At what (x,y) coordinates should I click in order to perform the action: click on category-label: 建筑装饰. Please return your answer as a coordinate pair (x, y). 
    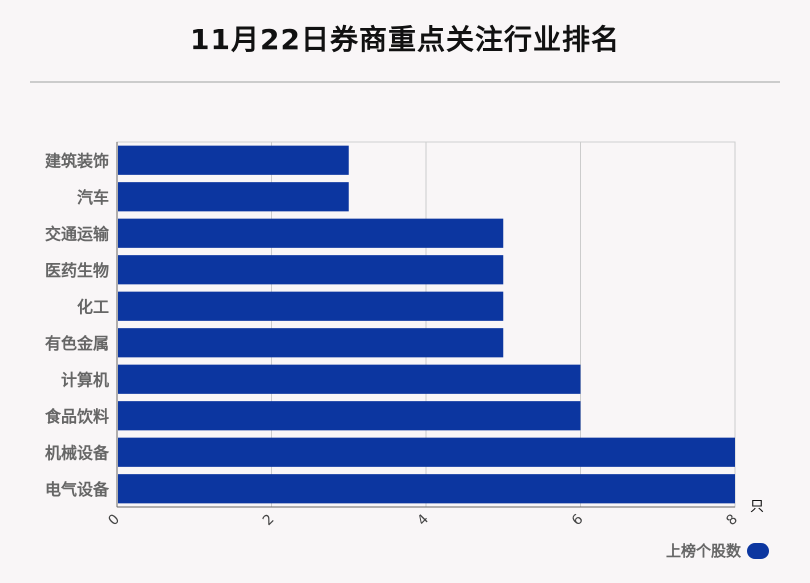
    Looking at the image, I should click on (77, 160).